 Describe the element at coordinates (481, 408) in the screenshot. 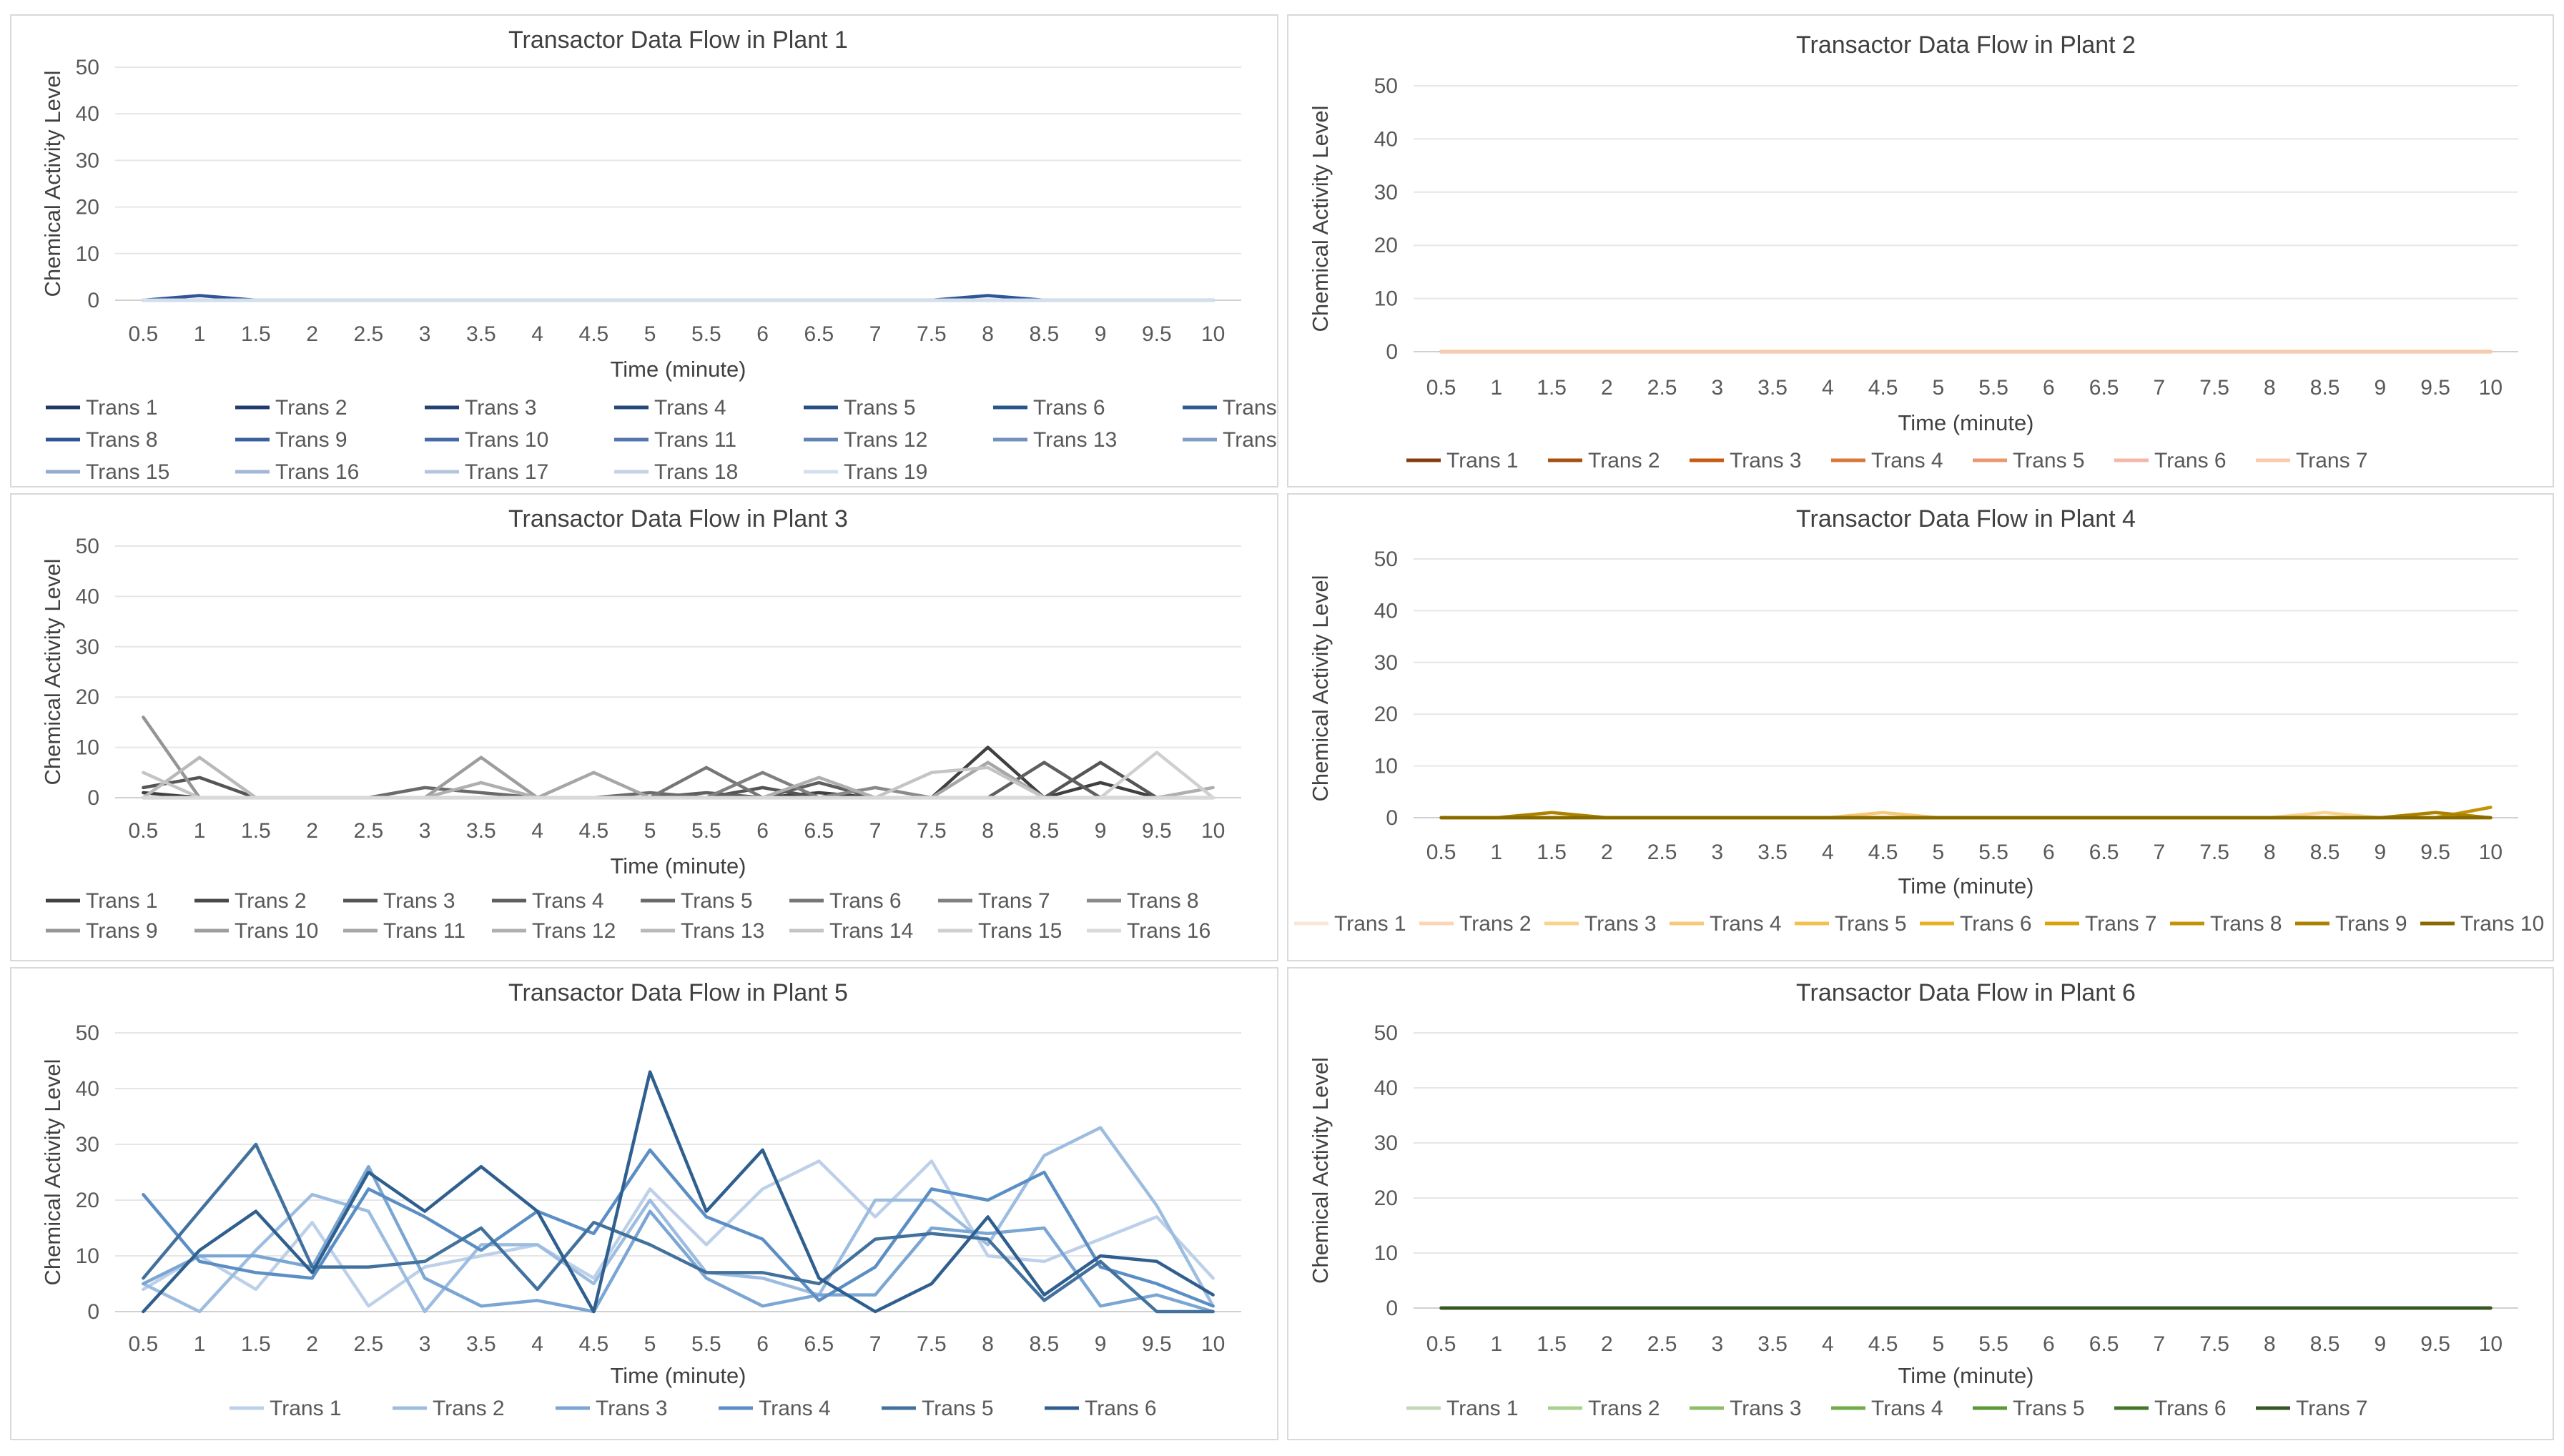

I see `legend-item: Trans 3` at that location.